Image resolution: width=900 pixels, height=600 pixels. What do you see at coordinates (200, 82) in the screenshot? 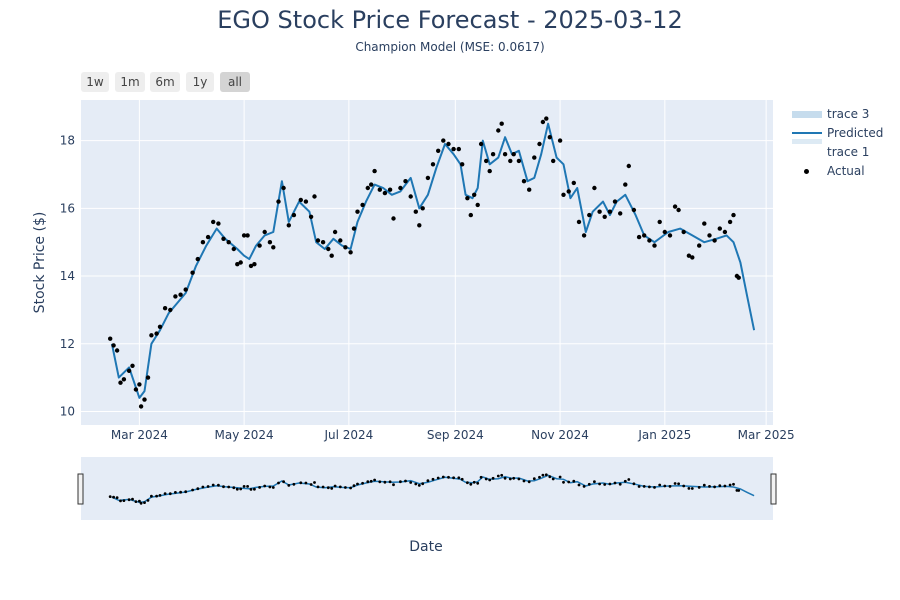
I see `range-button-1y: 1y` at bounding box center [200, 82].